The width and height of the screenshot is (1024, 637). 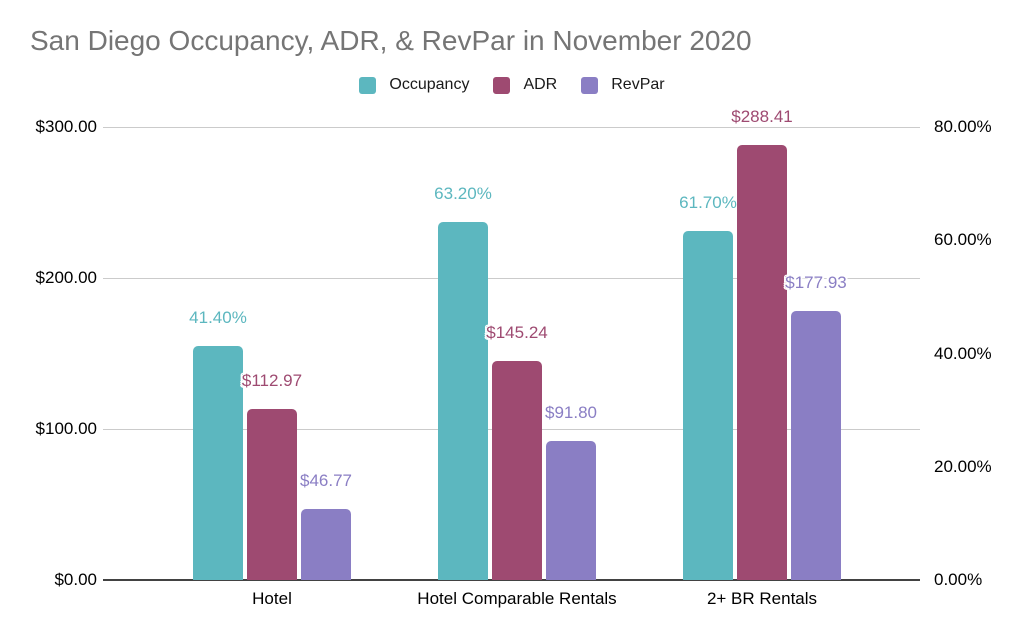 What do you see at coordinates (326, 481) in the screenshot?
I see `data-label-revpar-1: $46.77` at bounding box center [326, 481].